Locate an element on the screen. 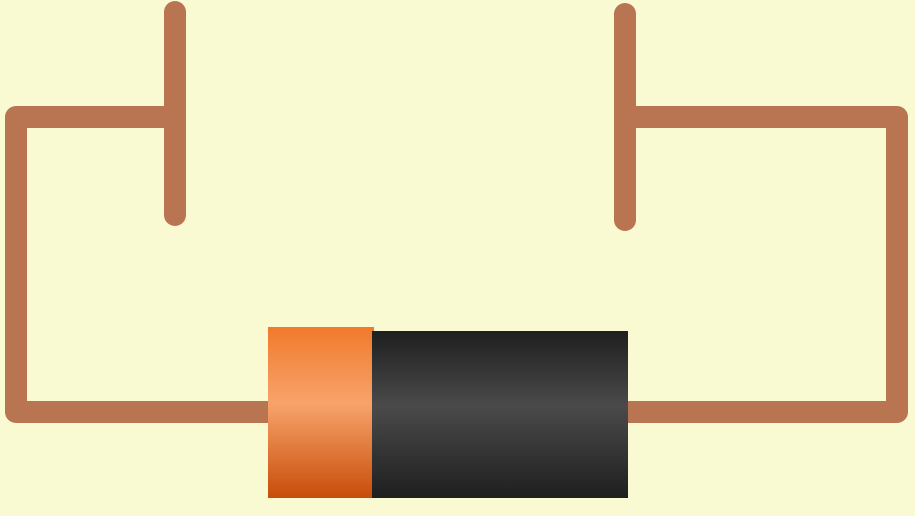 The height and width of the screenshot is (516, 915). battery-positive-terminal is located at coordinates (321, 412).